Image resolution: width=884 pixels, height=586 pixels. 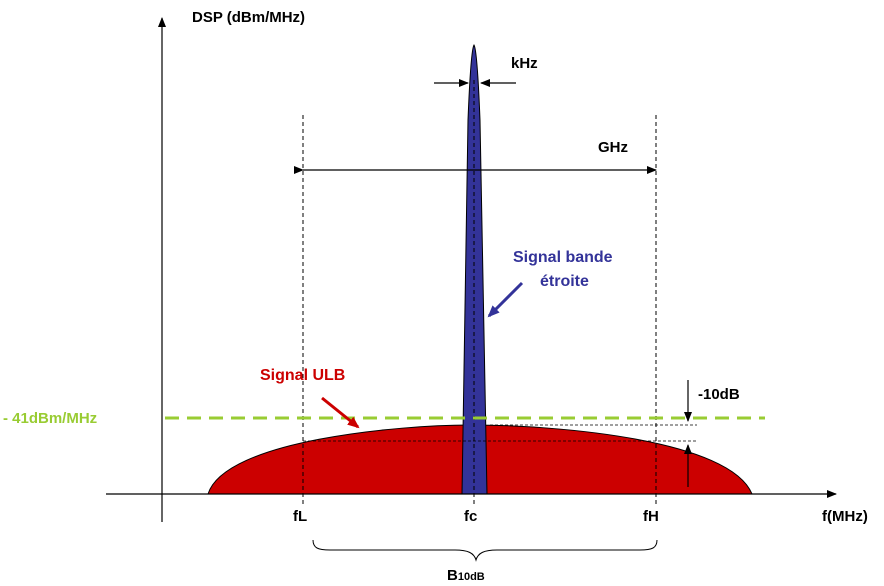 I want to click on uwb-pointer-arrow, so click(x=340, y=412).